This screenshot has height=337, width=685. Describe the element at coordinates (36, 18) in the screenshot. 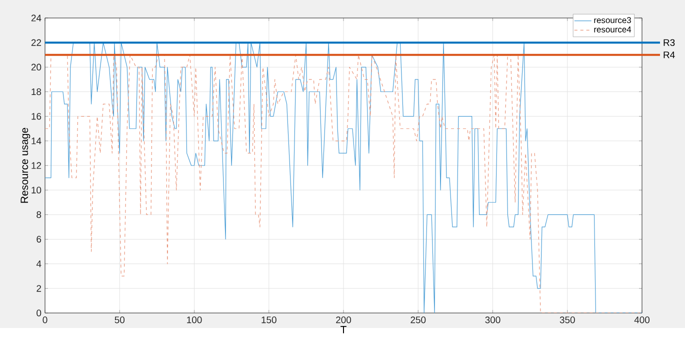

I see `y-tick-label: 24` at that location.